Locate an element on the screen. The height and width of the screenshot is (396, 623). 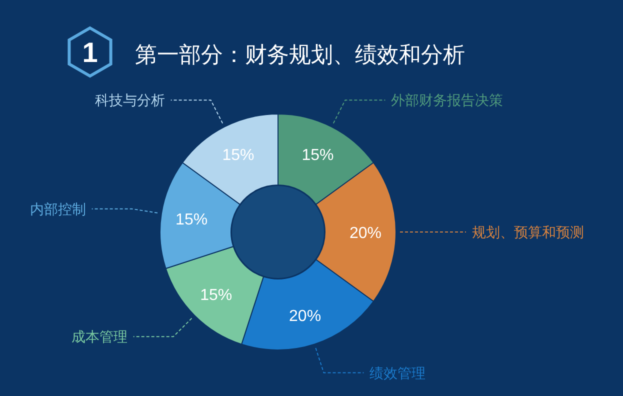
chart-title: 第一部分：财务规划、绩效和分析 is located at coordinates (300, 54).